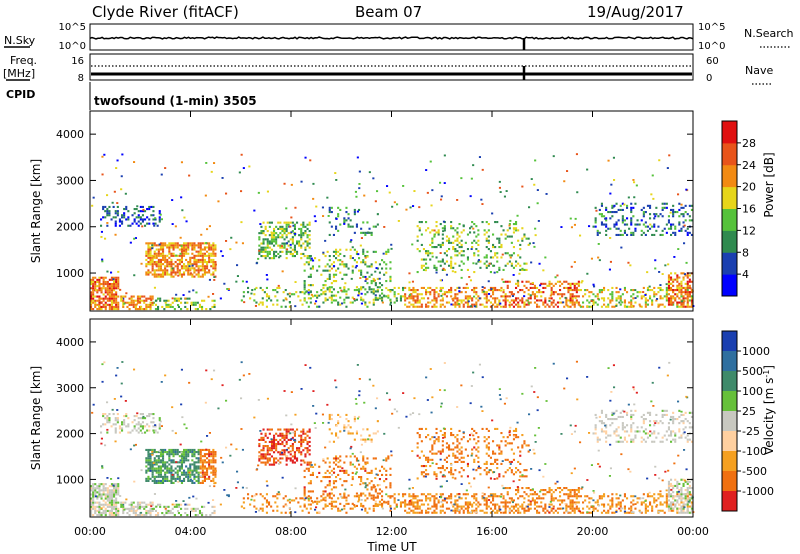 Image resolution: width=800 pixels, height=554 pixels. I want to click on cpid-text: twofsound (1-min) 3505, so click(175, 101).